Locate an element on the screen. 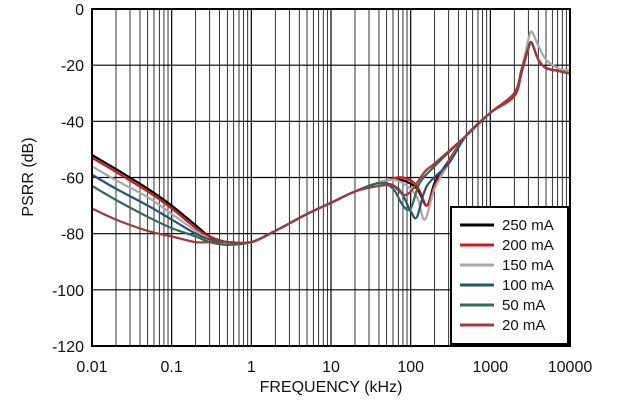 The image size is (617, 409). x-tick-label: 10000 is located at coordinates (570, 367).